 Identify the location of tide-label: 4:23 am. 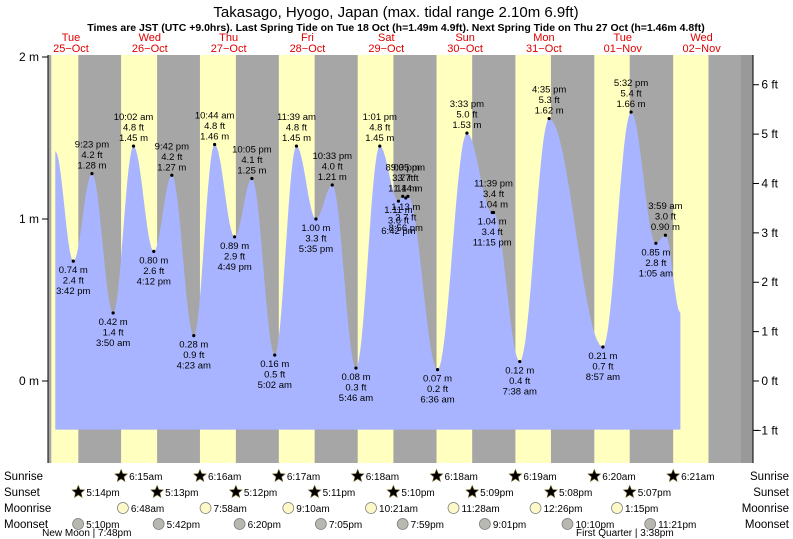
(194, 366).